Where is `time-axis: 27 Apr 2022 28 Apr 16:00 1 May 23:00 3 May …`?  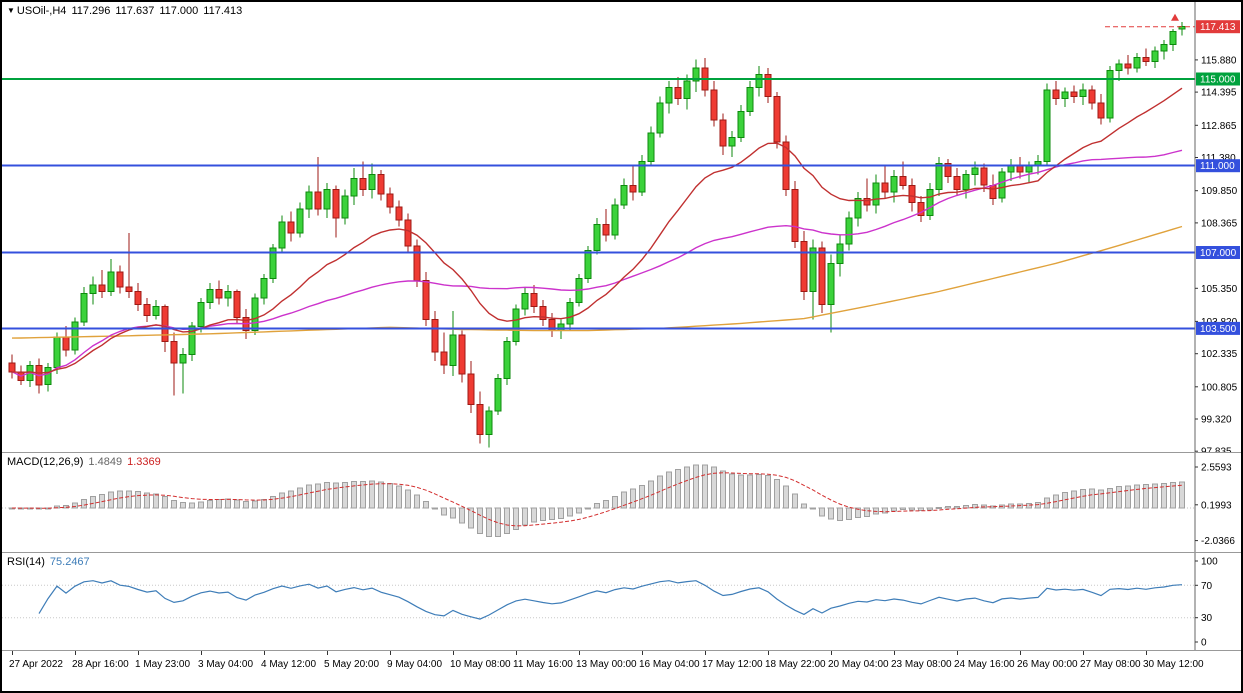 time-axis: 27 Apr 2022 28 Apr 16:00 1 May 23:00 3 May … is located at coordinates (621, 670).